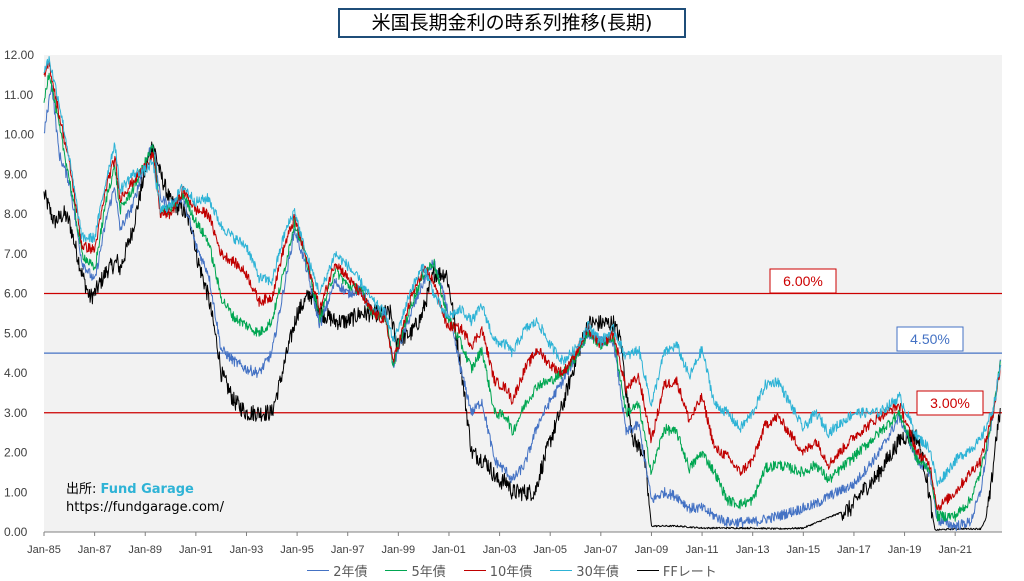 The height and width of the screenshot is (581, 1024). I want to click on reference-label: 6.00%, so click(803, 281).